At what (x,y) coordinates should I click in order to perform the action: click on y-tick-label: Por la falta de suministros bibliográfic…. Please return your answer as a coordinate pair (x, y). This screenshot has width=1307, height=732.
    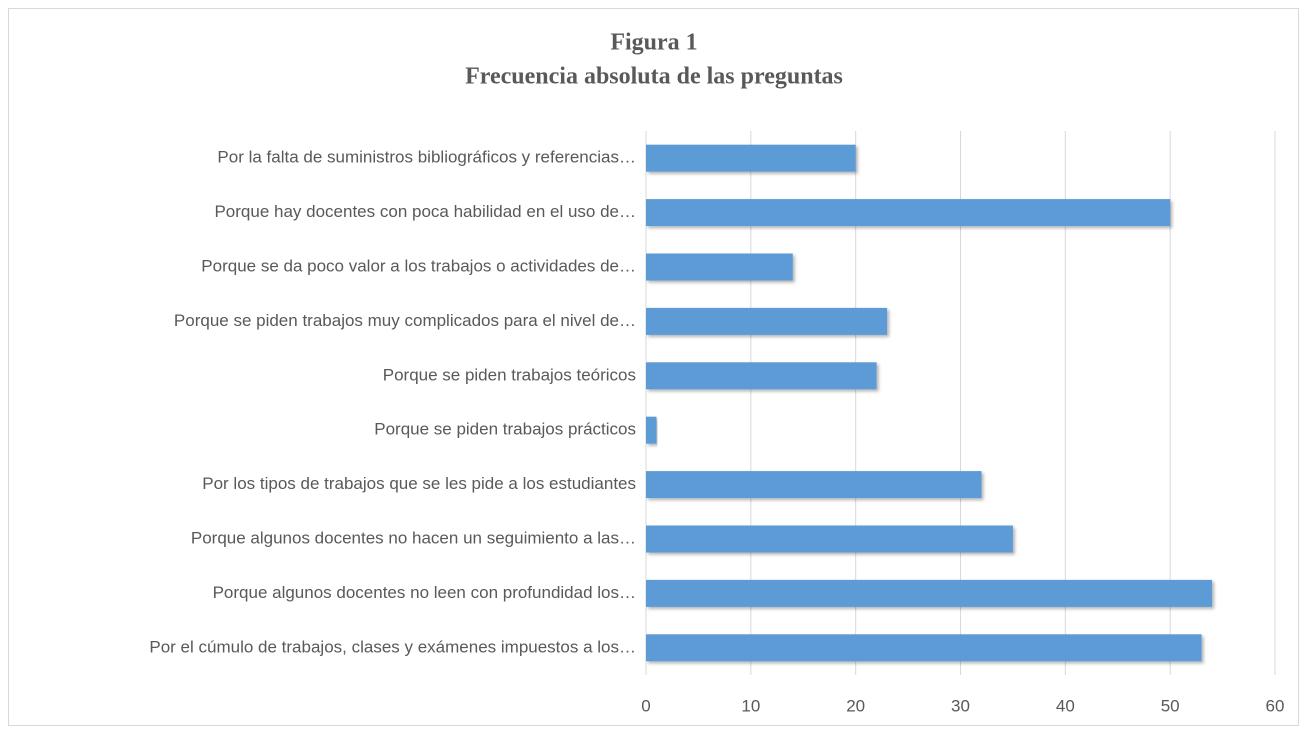
    Looking at the image, I should click on (426, 157).